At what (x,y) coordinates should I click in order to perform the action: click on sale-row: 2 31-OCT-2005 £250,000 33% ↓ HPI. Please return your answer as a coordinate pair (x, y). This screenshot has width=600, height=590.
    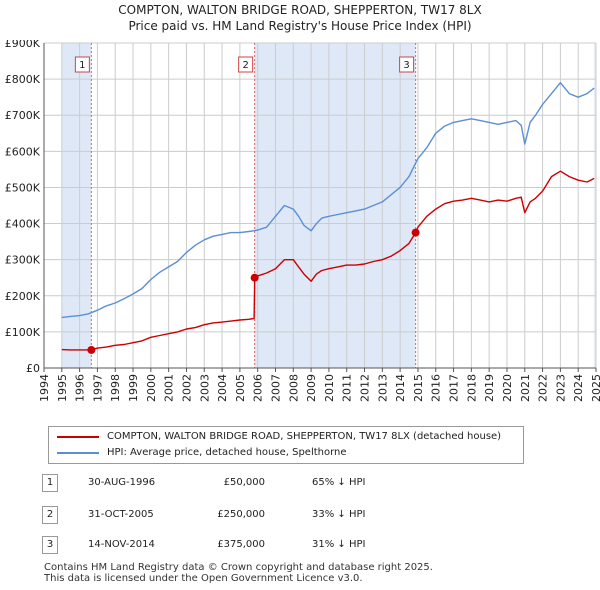
    Looking at the image, I should click on (250, 515).